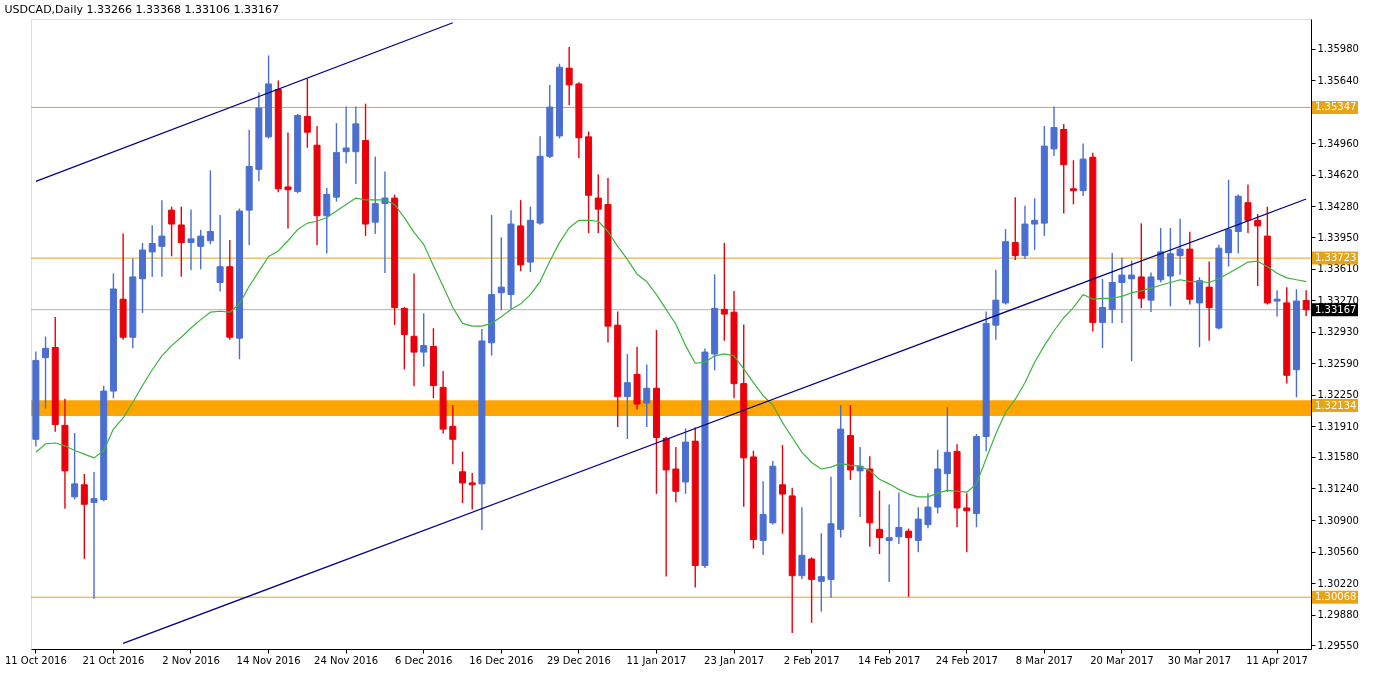  What do you see at coordinates (1338, 269) in the screenshot?
I see `y-tick-label: 1.33610` at bounding box center [1338, 269].